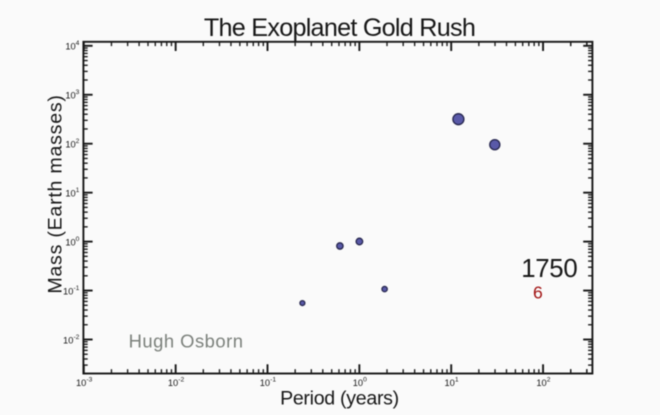 The image size is (660, 415). I want to click on svg-text: 1750, so click(549, 269).